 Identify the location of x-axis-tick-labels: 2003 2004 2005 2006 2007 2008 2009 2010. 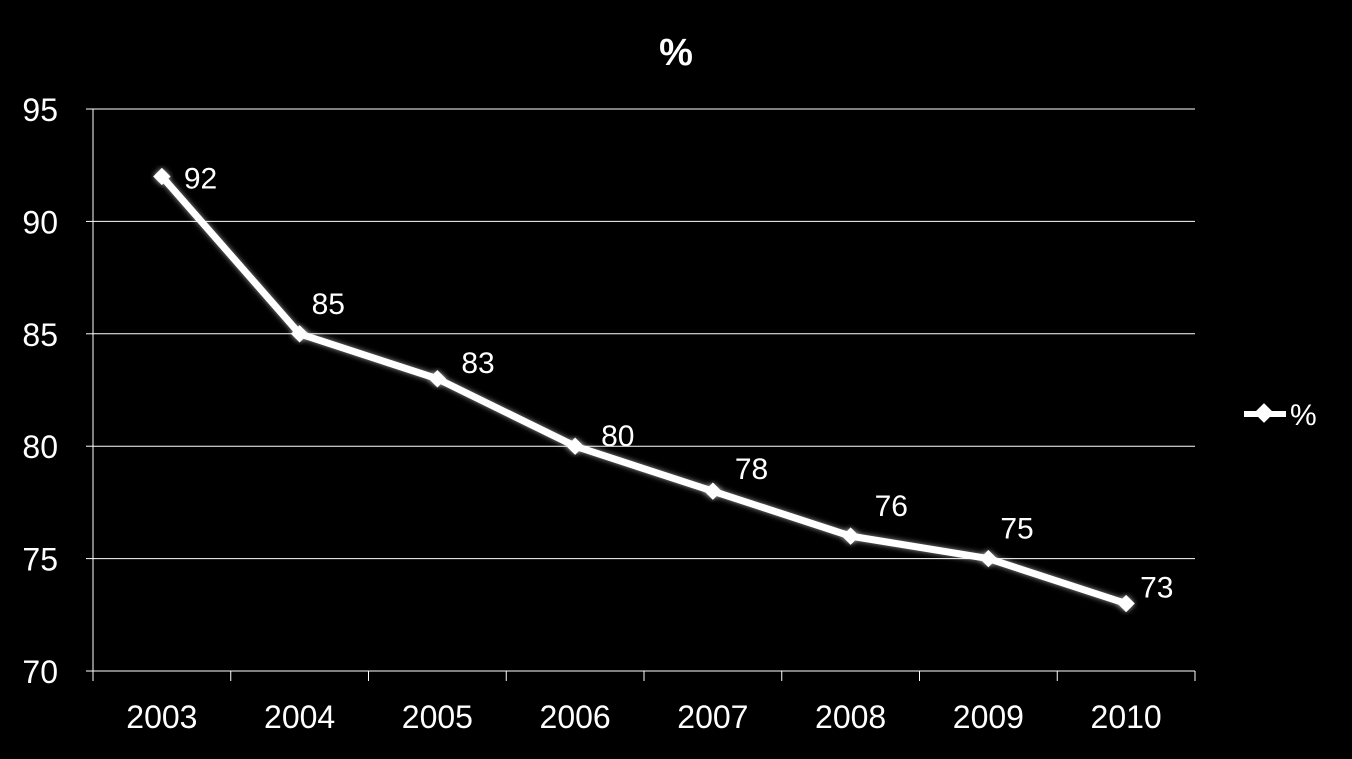
(643, 717).